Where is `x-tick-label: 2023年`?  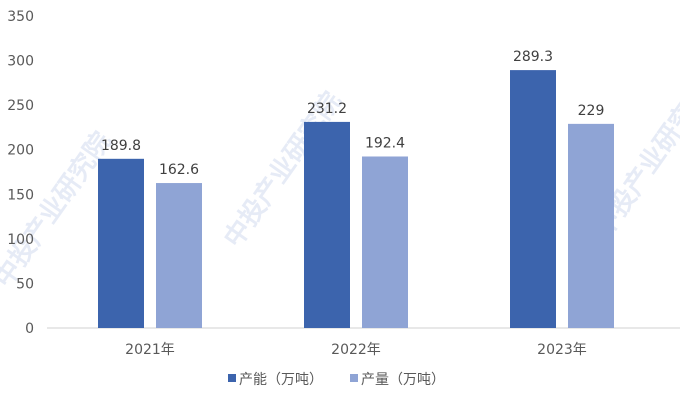
x-tick-label: 2023年 is located at coordinates (562, 350).